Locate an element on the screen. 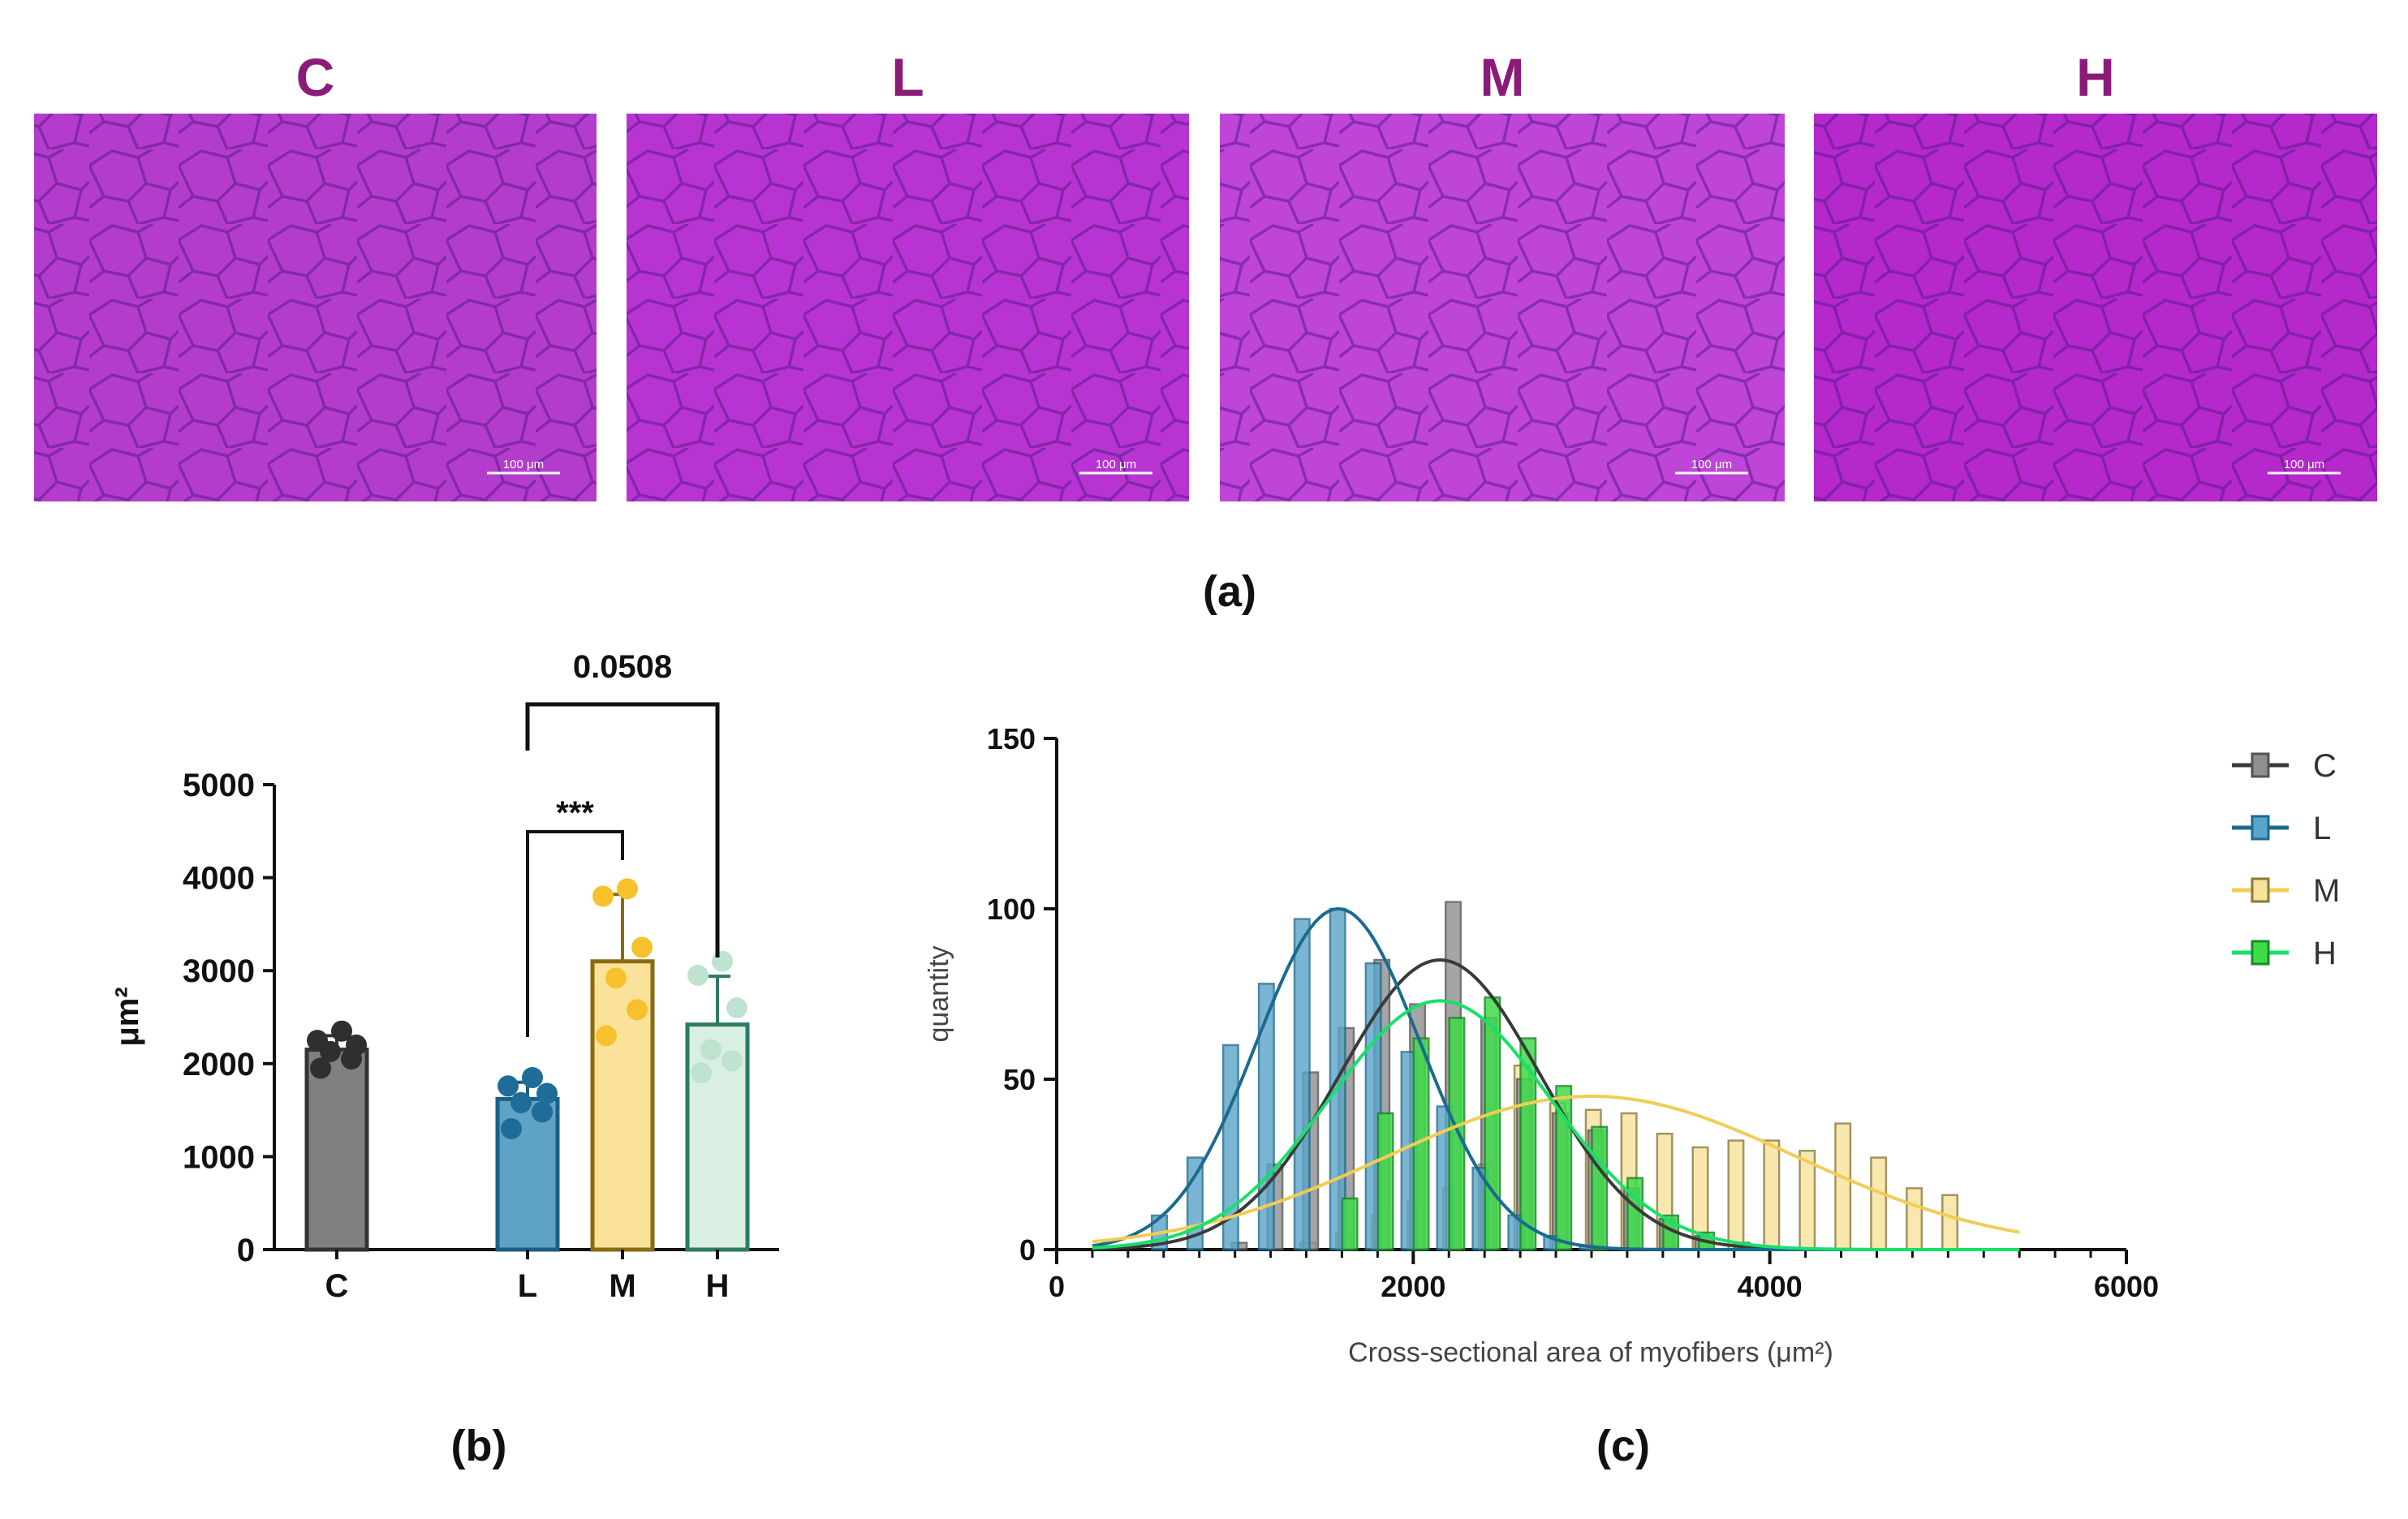 The width and height of the screenshot is (2408, 1519). bar-chart-b: 0 1000 2000 3000 4000 5000 μm² C L M H *** 0.0508 is located at coordinates (444, 976).